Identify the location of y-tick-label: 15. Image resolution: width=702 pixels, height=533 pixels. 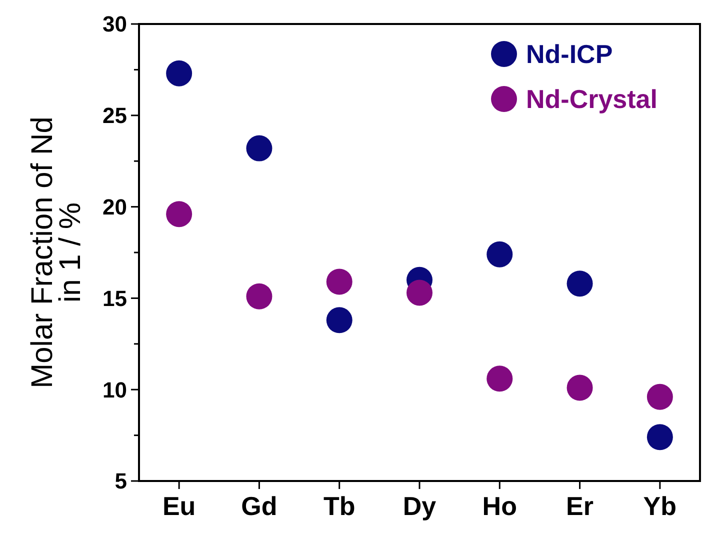
(114, 298).